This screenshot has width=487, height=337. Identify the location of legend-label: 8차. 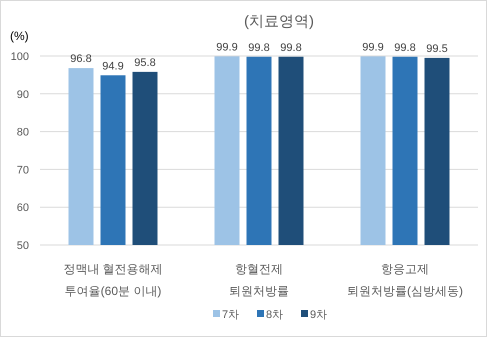
(275, 315).